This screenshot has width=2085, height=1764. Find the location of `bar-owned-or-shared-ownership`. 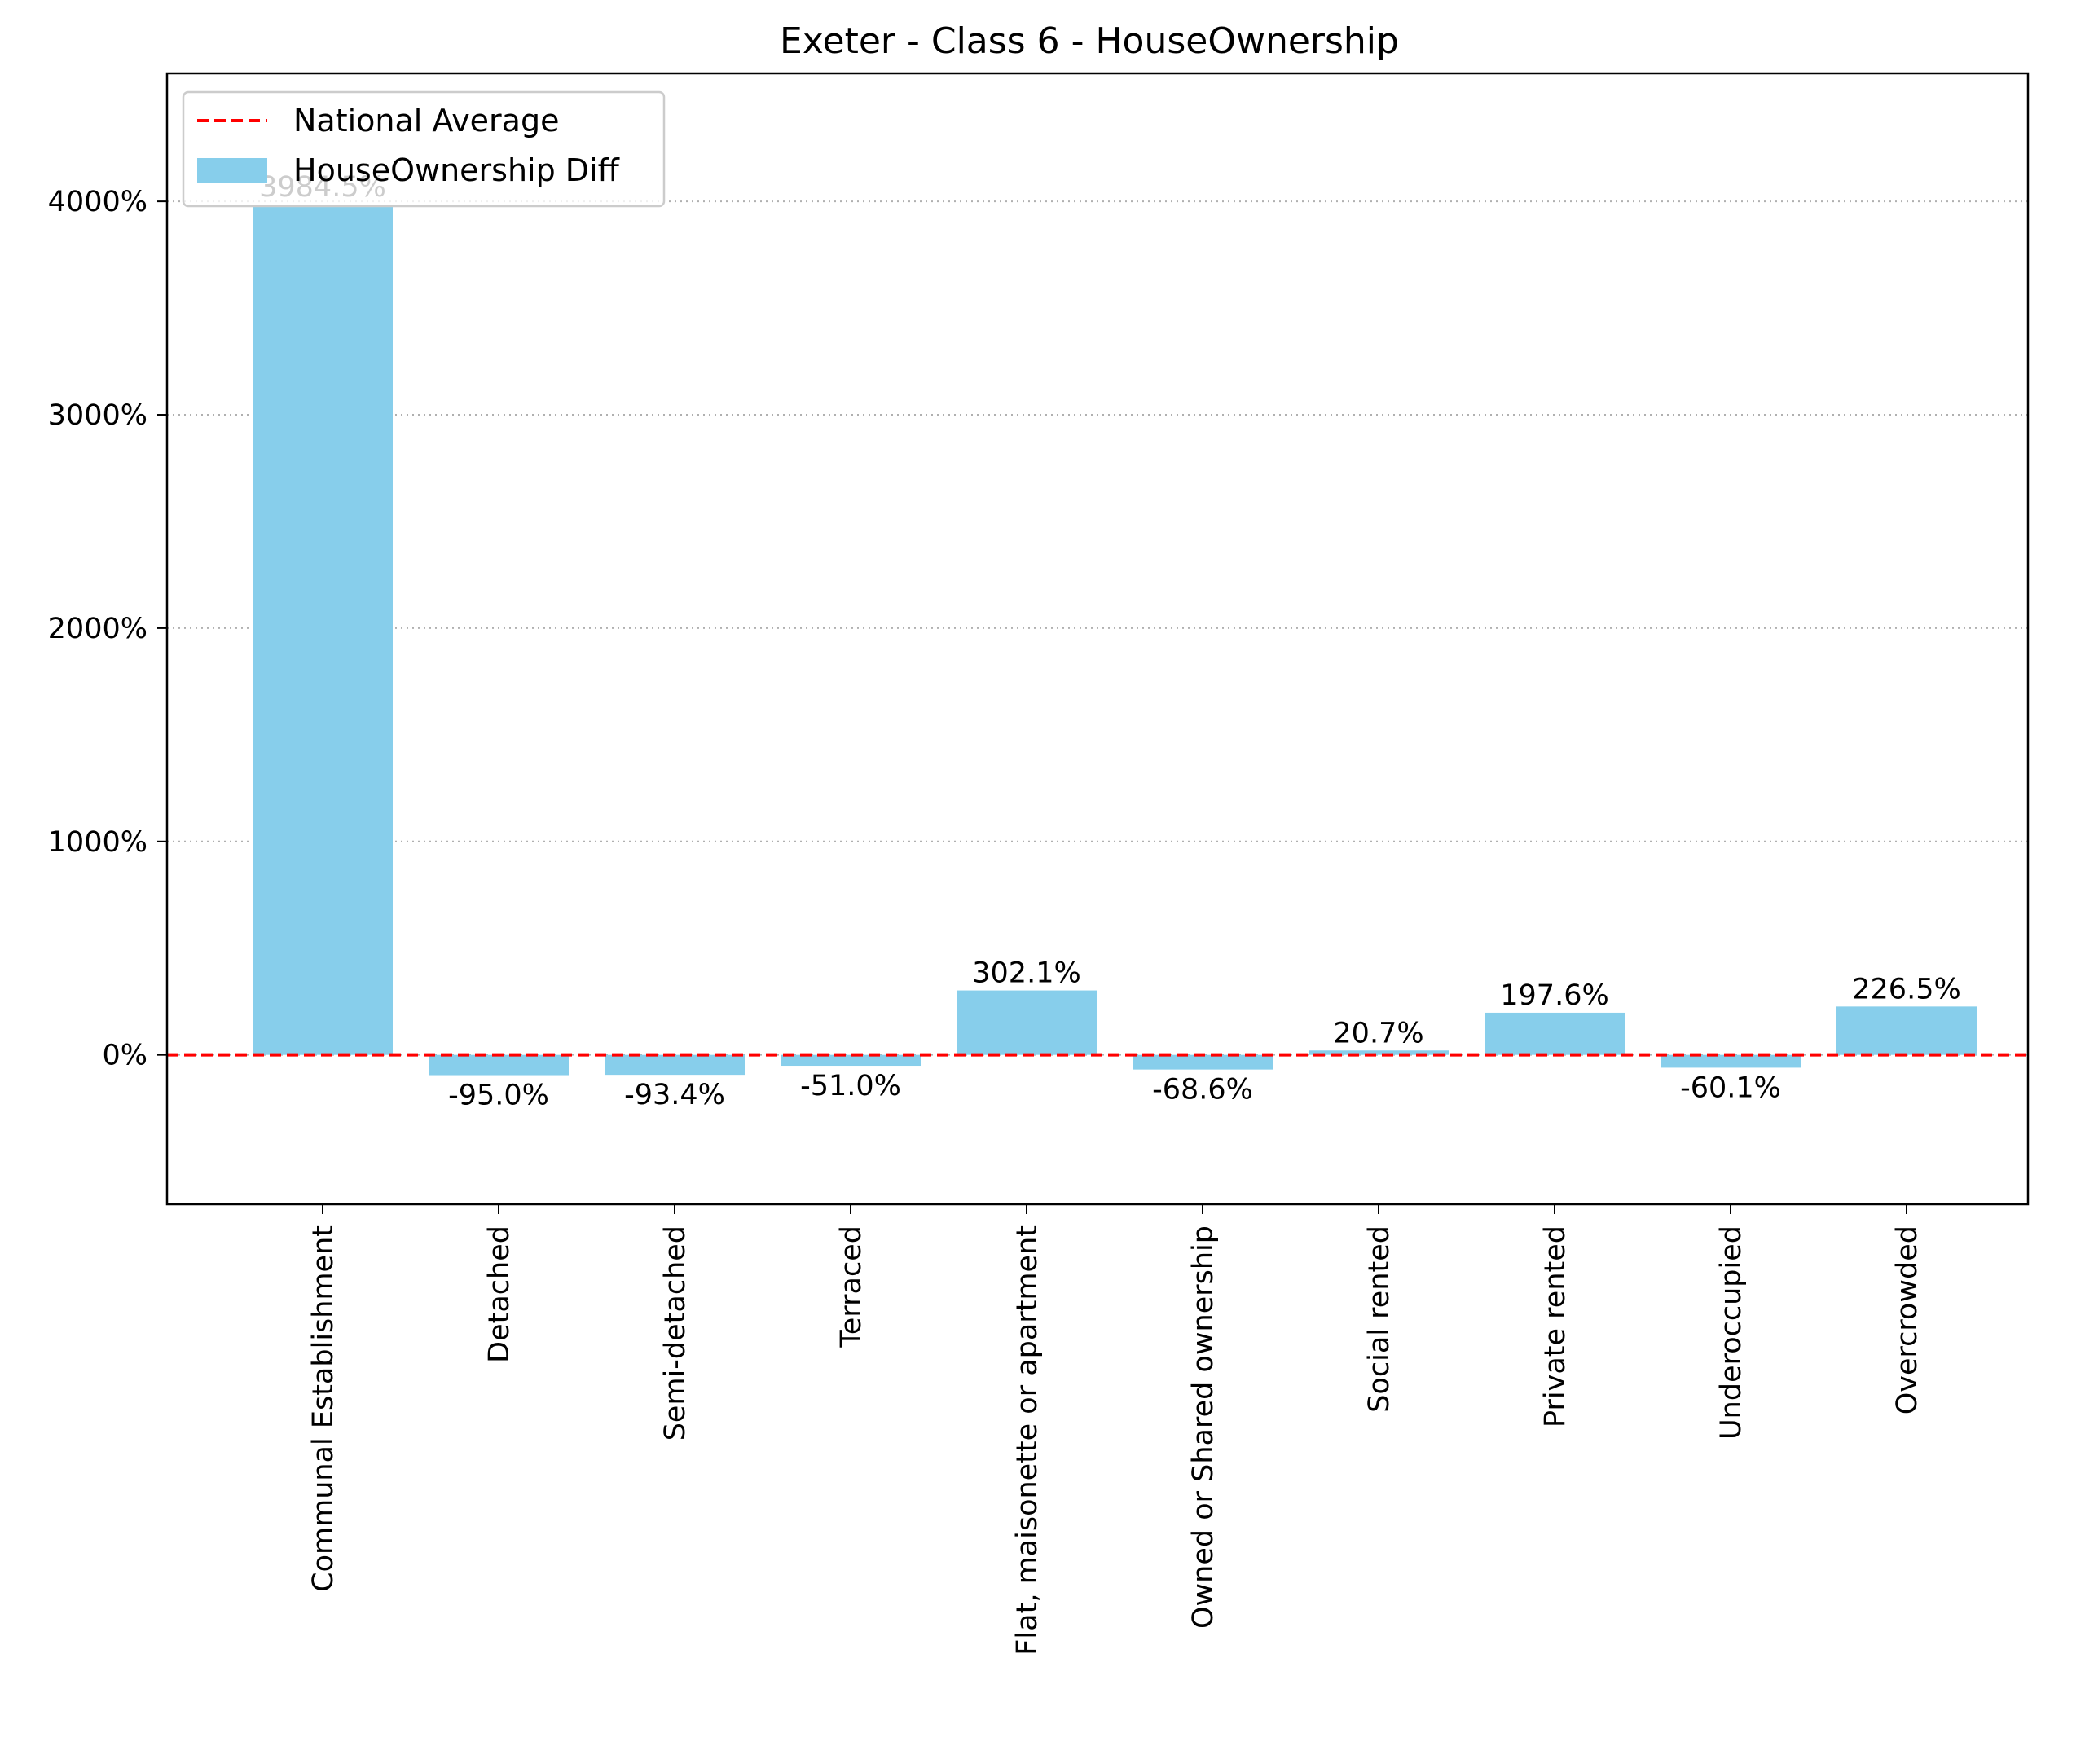

bar-owned-or-shared-ownership is located at coordinates (1203, 1062).